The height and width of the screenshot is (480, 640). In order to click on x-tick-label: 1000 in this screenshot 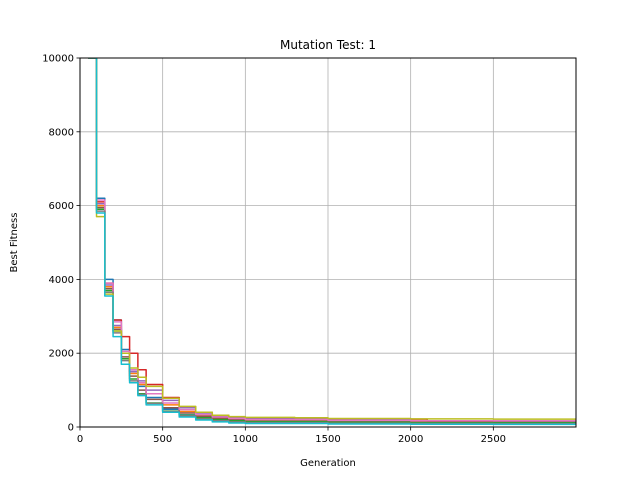, I will do `click(245, 439)`.